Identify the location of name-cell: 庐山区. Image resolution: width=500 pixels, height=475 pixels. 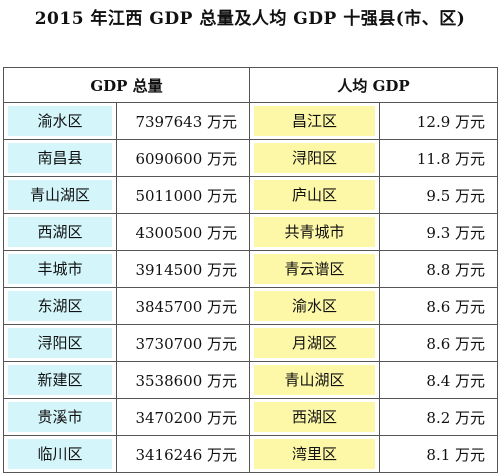
(315, 195).